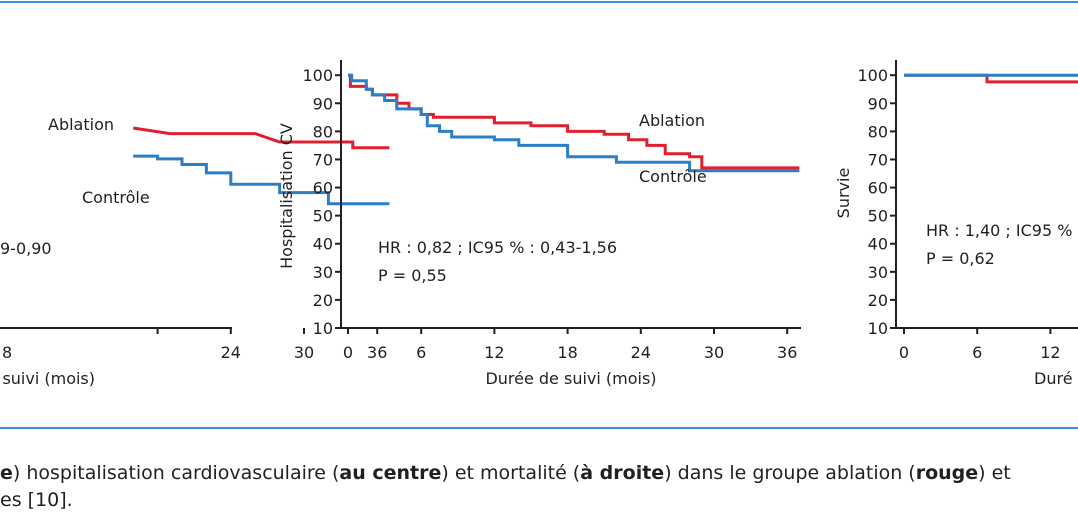  Describe the element at coordinates (176, 473) in the screenshot. I see `caption-run: ) hospitalisation cardiovasculaire (` at that location.